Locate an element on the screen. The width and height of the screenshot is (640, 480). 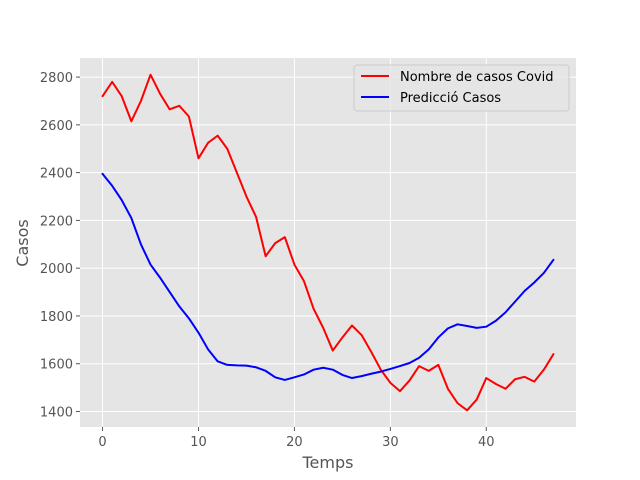
y-tick-label: 2200 is located at coordinates (56, 221).